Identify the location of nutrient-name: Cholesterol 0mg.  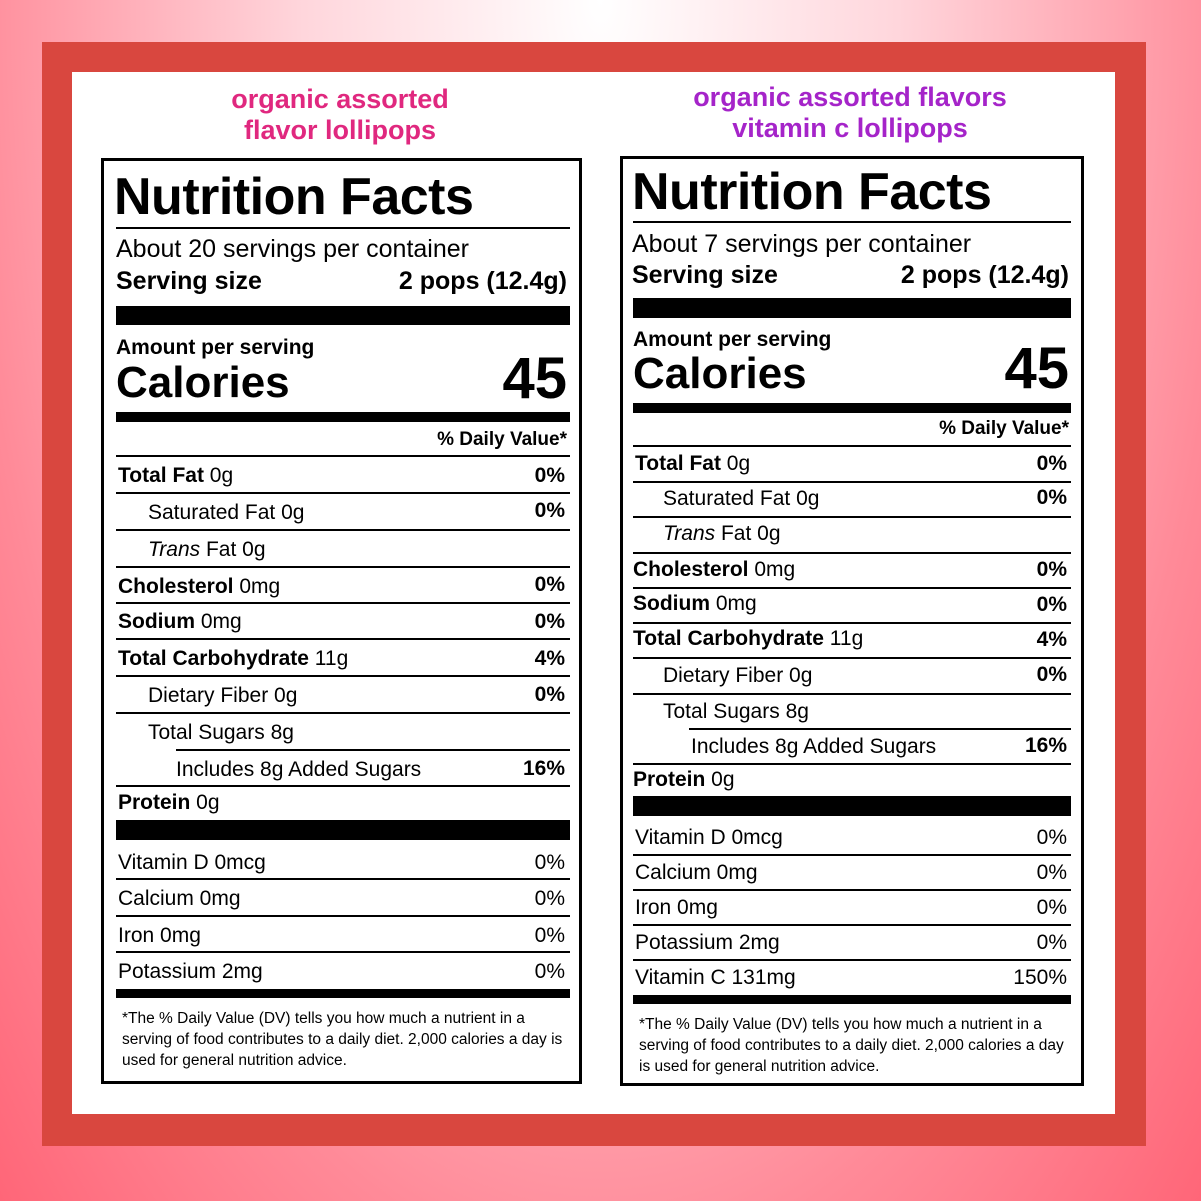
(714, 569).